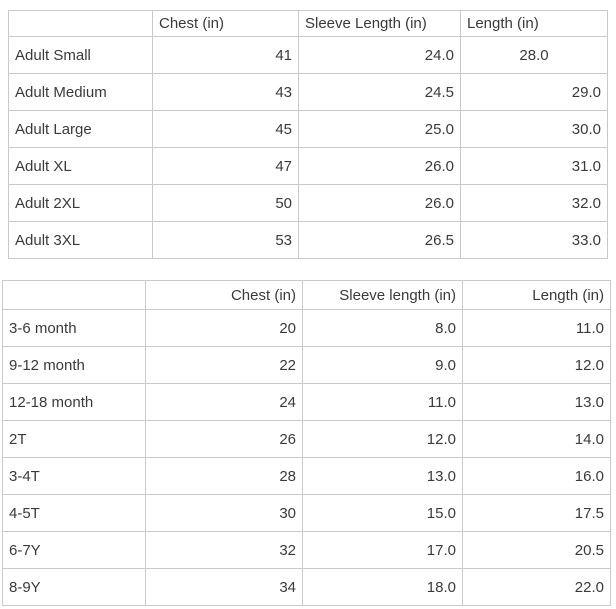 Image resolution: width=616 pixels, height=609 pixels. What do you see at coordinates (536, 513) in the screenshot?
I see `measurement-cell: 17.5` at bounding box center [536, 513].